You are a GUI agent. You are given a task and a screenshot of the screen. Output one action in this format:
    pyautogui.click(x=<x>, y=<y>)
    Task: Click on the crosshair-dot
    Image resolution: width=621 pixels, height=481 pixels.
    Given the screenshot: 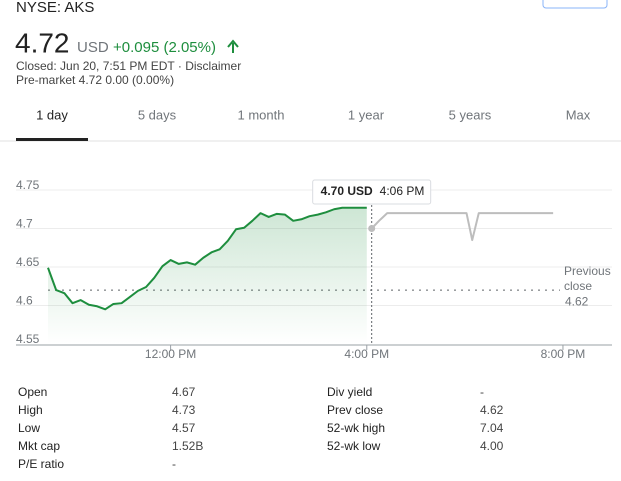 What is the action you would take?
    pyautogui.click(x=372, y=228)
    